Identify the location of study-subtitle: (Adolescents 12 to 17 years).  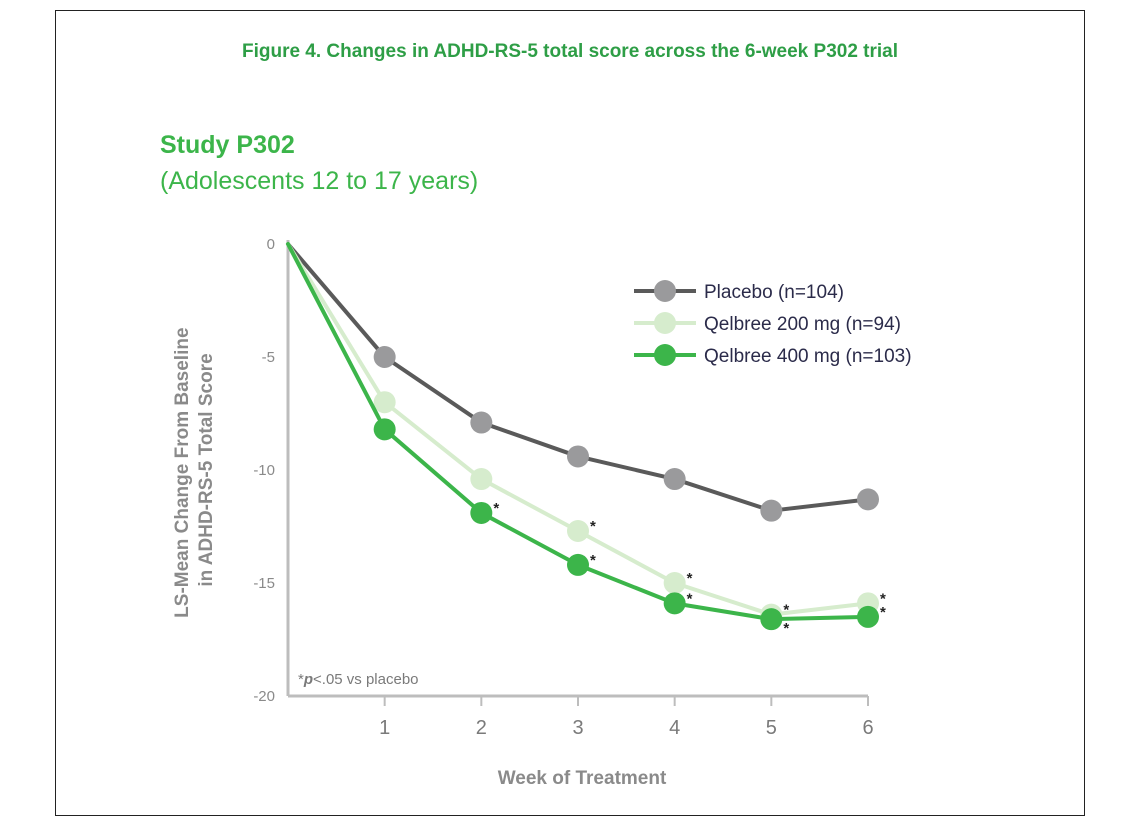
(319, 181).